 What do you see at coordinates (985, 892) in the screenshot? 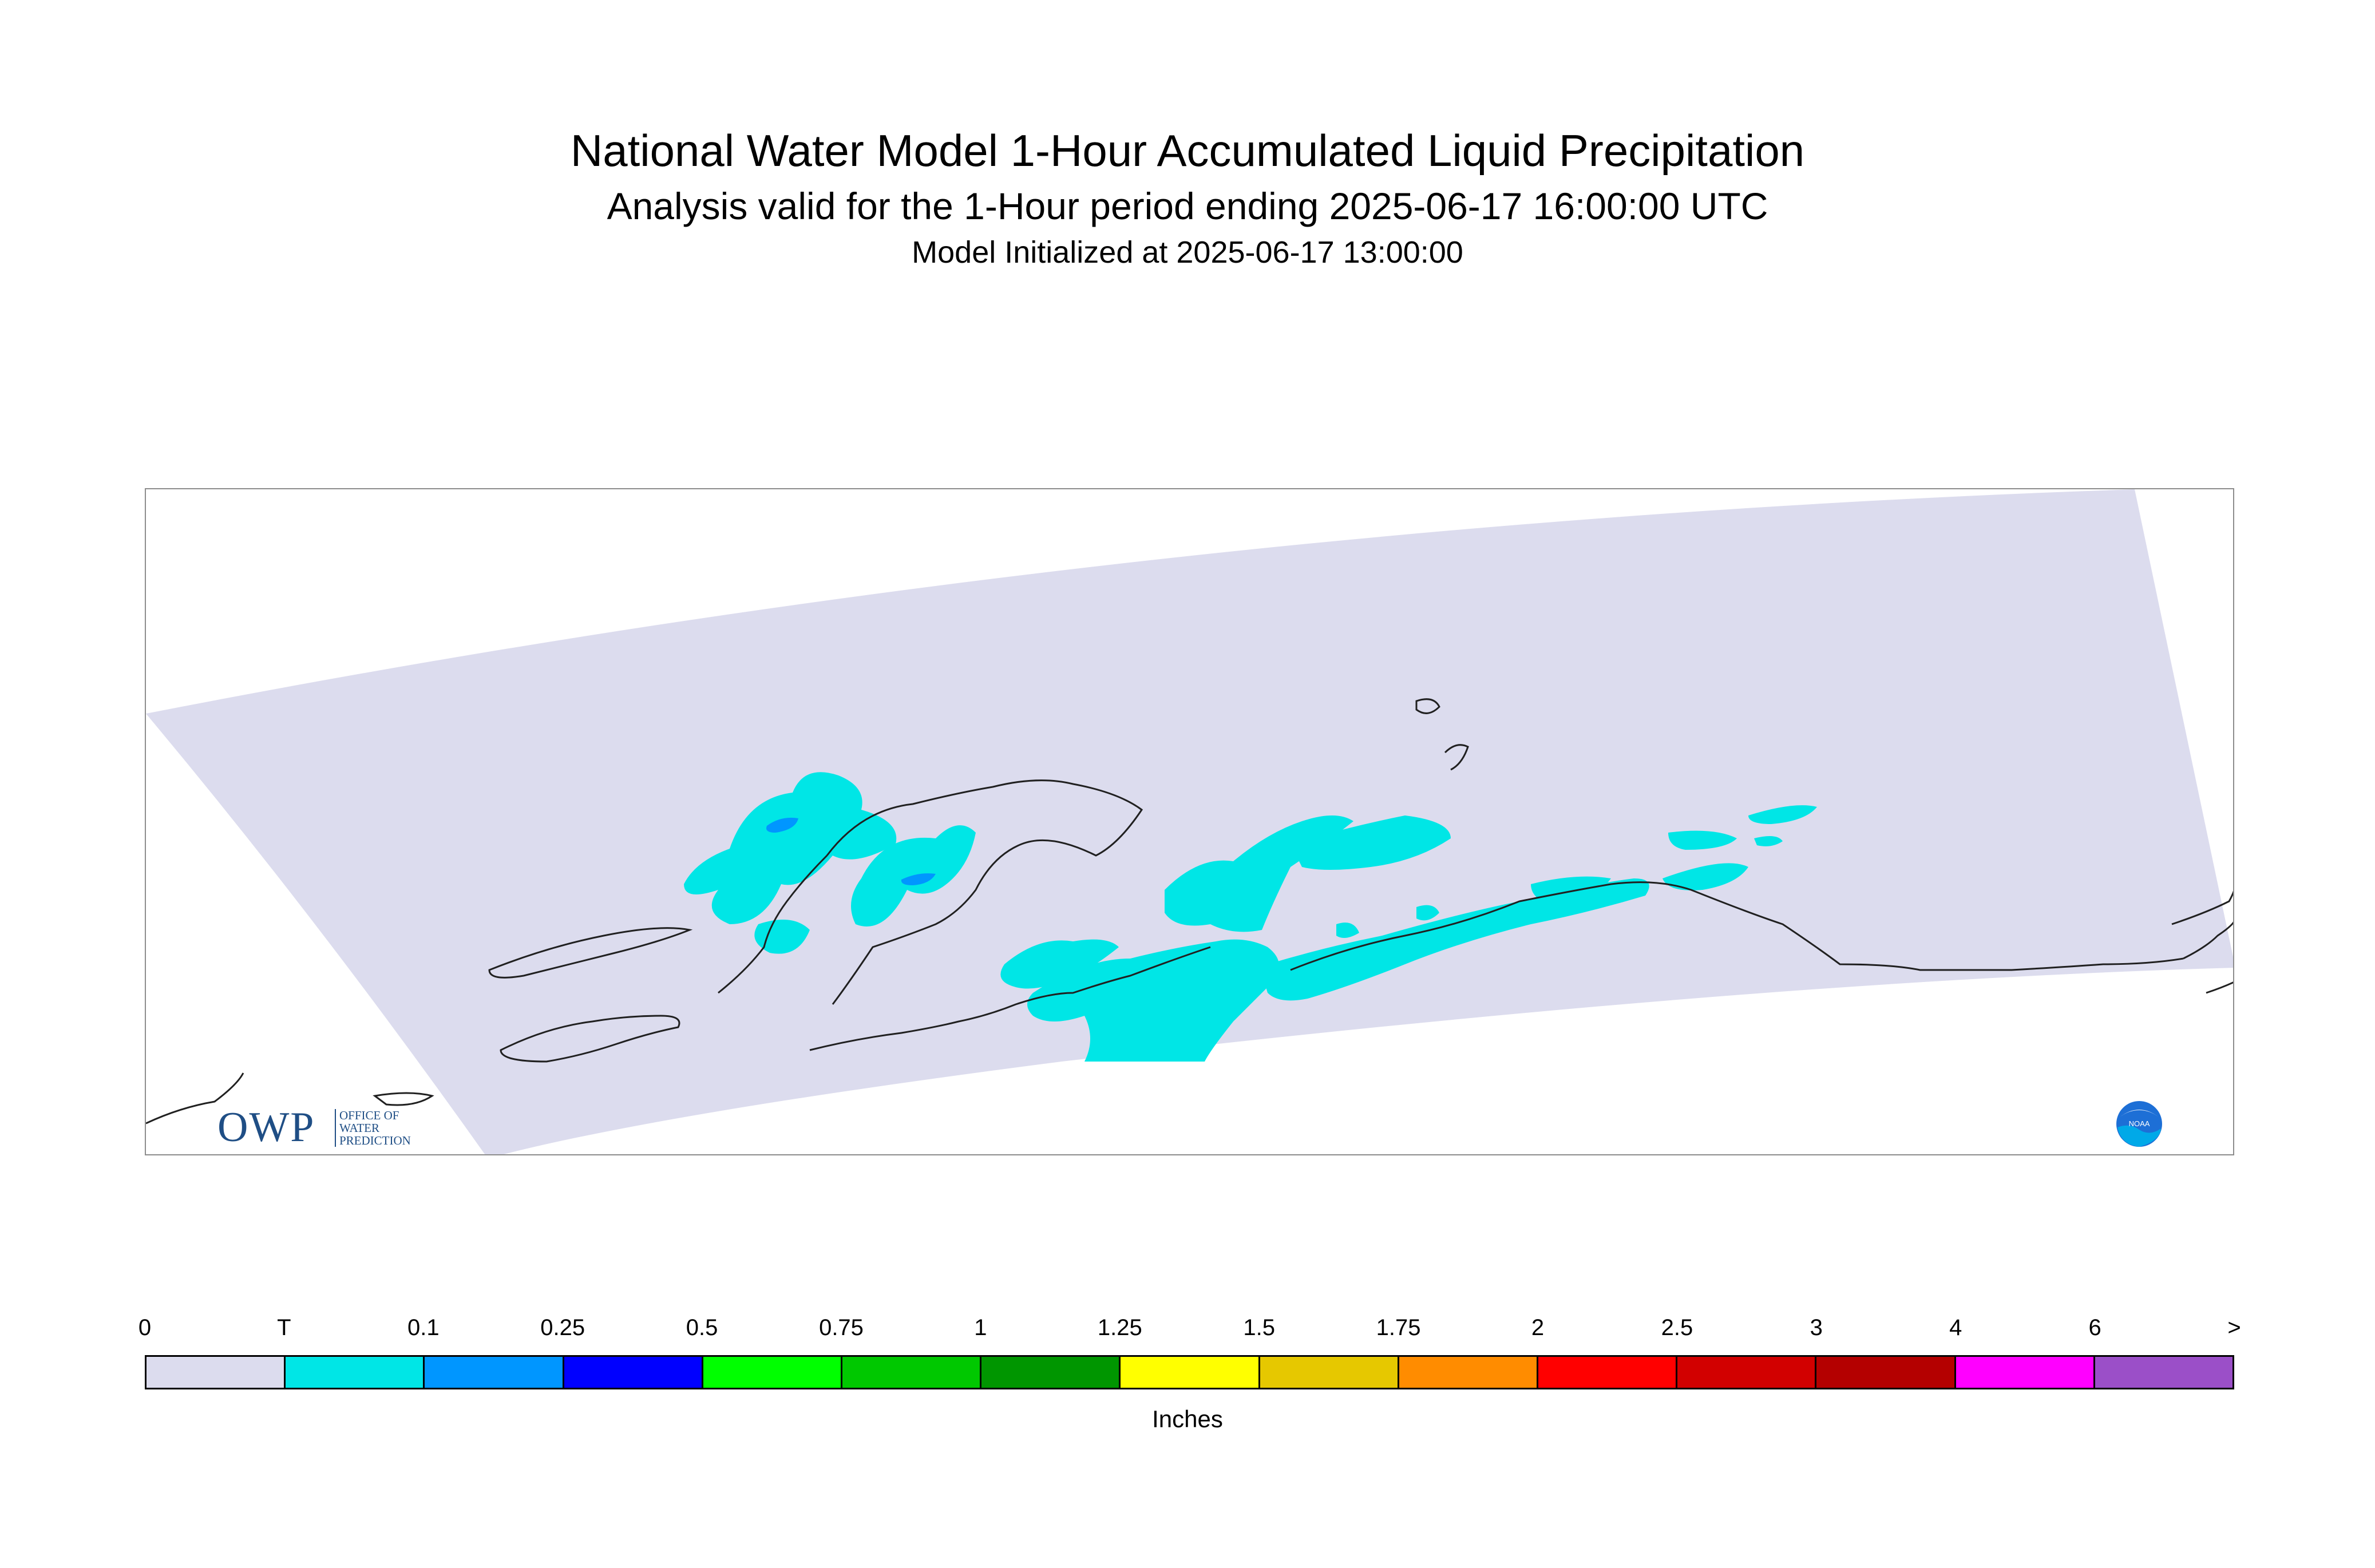
I see `coastline-north` at bounding box center [985, 892].